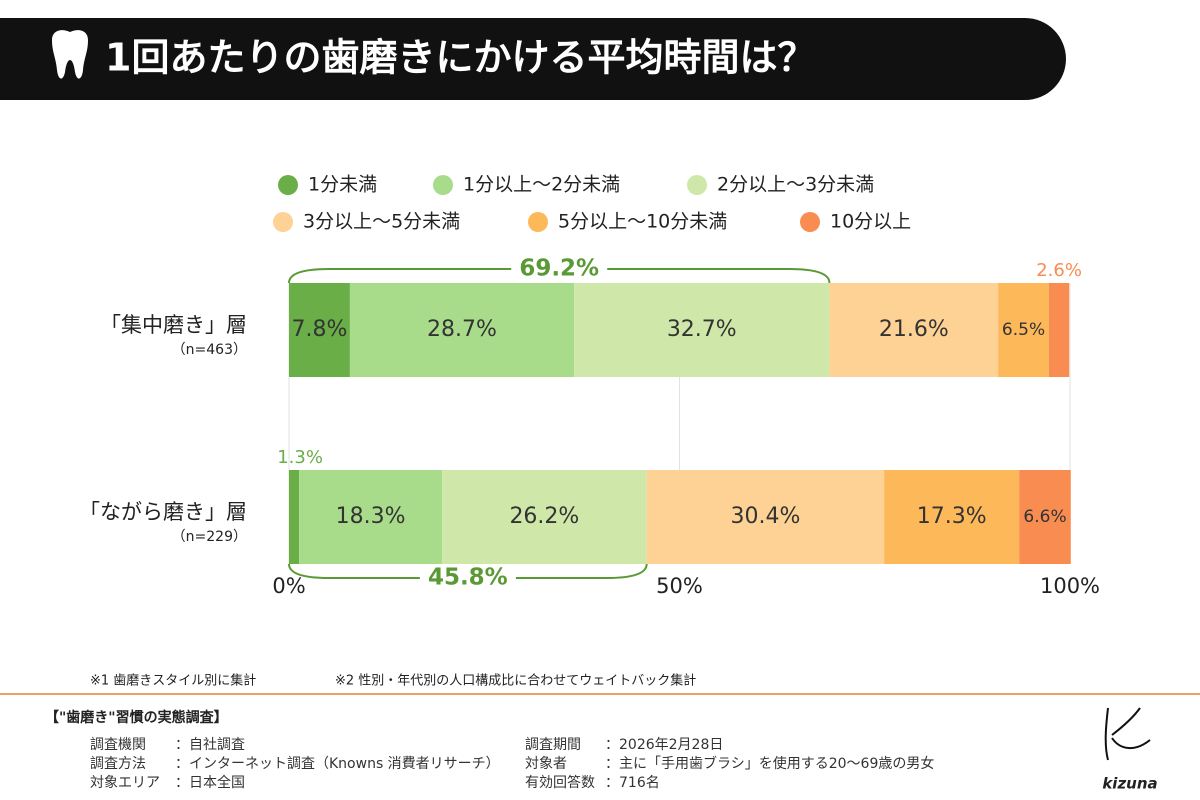  What do you see at coordinates (769, 763) in the screenshot?
I see `survey-value: ：主に「手用歯ブラシ」を使用する20～69歳の男女` at bounding box center [769, 763].